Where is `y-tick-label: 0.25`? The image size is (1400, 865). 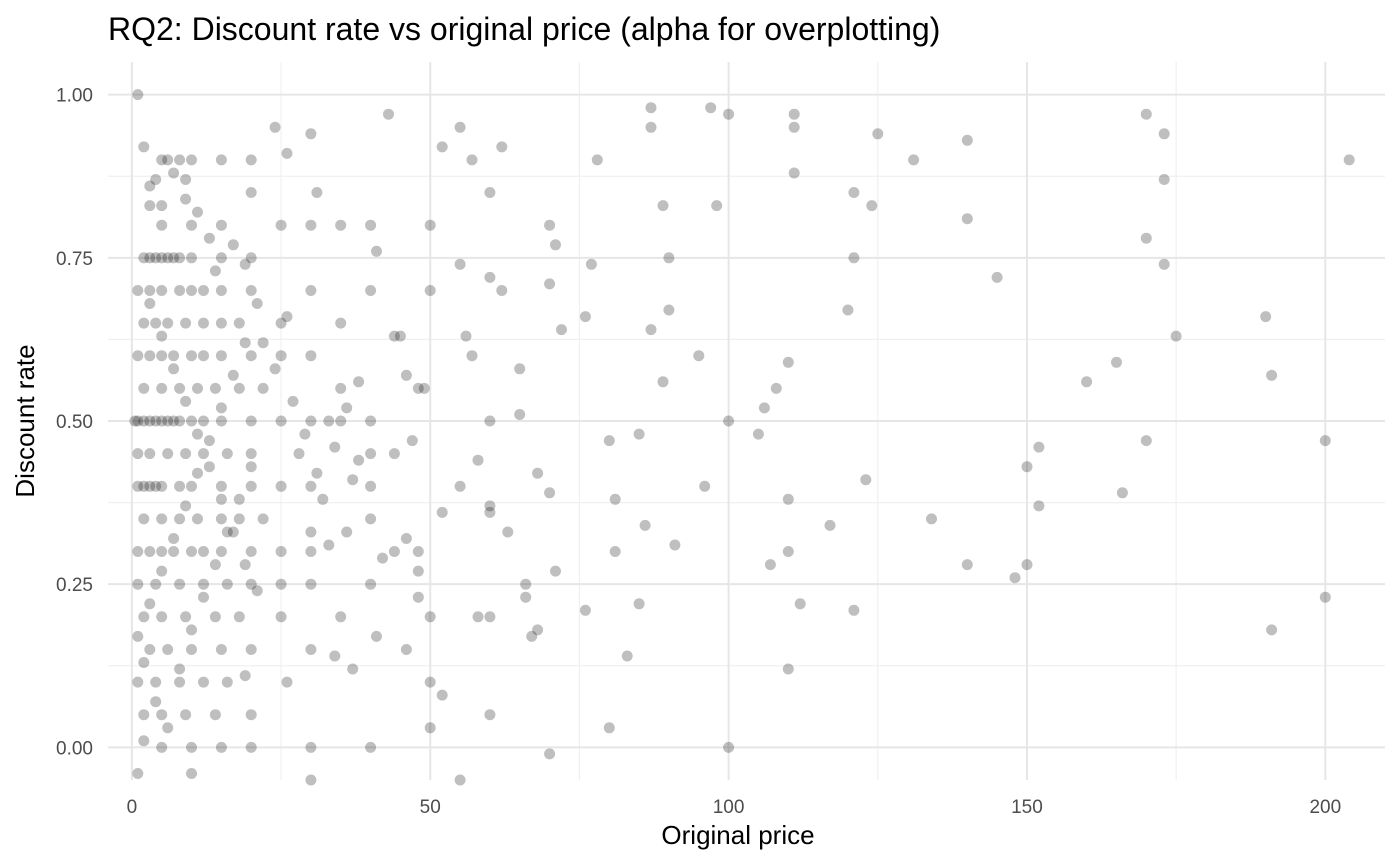
y-tick-label: 0.25 is located at coordinates (74, 585).